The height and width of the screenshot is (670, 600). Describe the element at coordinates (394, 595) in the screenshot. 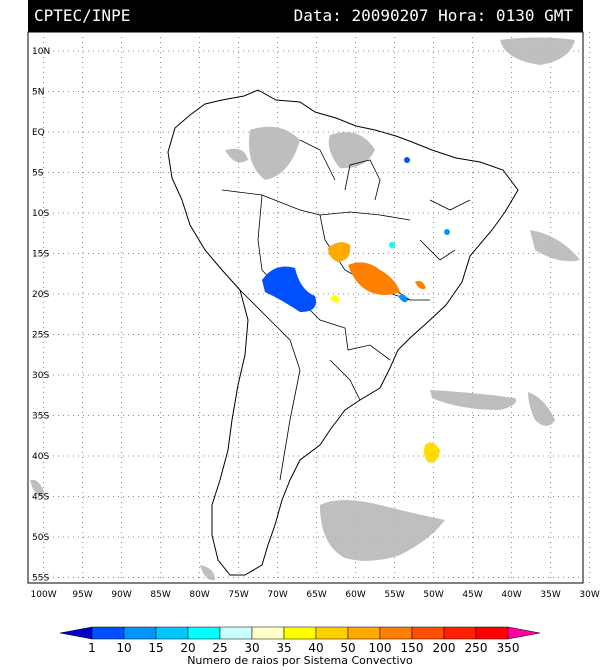

I see `lon-tick-label: 55W` at that location.